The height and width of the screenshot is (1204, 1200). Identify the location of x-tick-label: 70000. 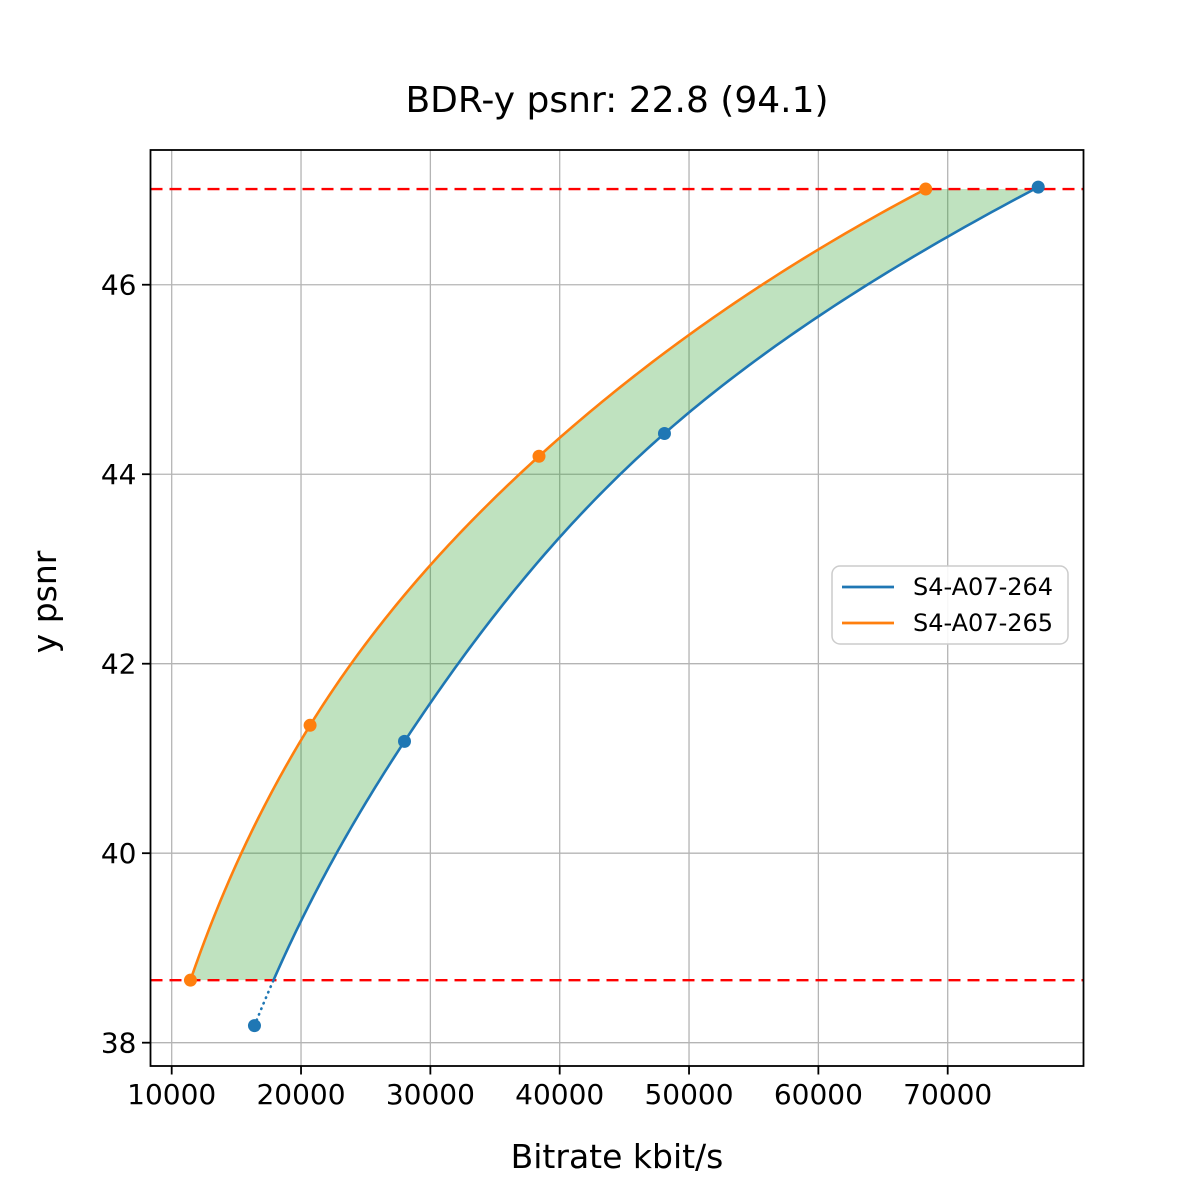
(947, 1094).